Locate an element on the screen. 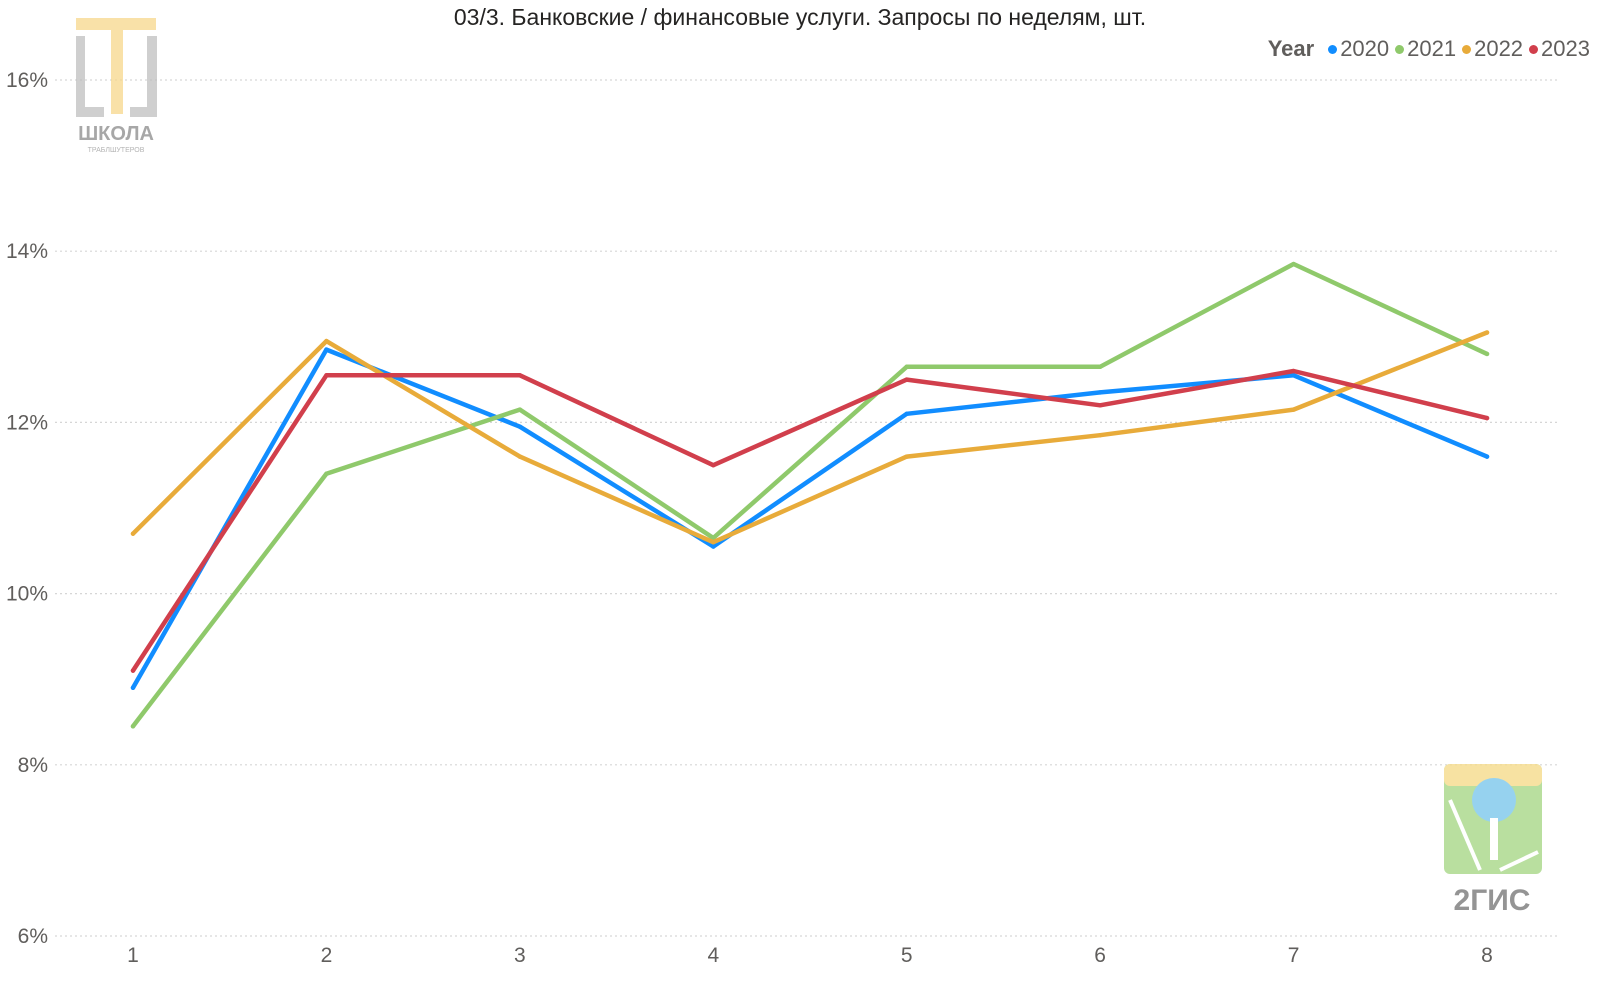  legend-label: 2020 is located at coordinates (1365, 48).